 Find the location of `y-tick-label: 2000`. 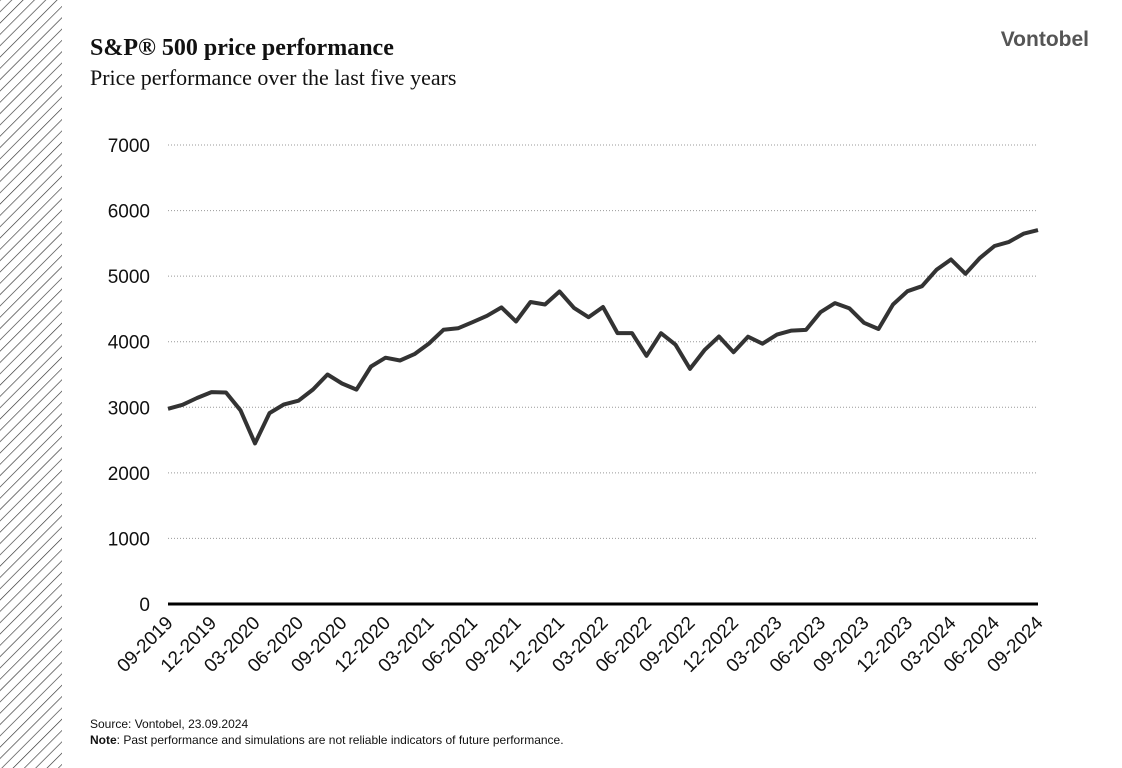

y-tick-label: 2000 is located at coordinates (129, 474).